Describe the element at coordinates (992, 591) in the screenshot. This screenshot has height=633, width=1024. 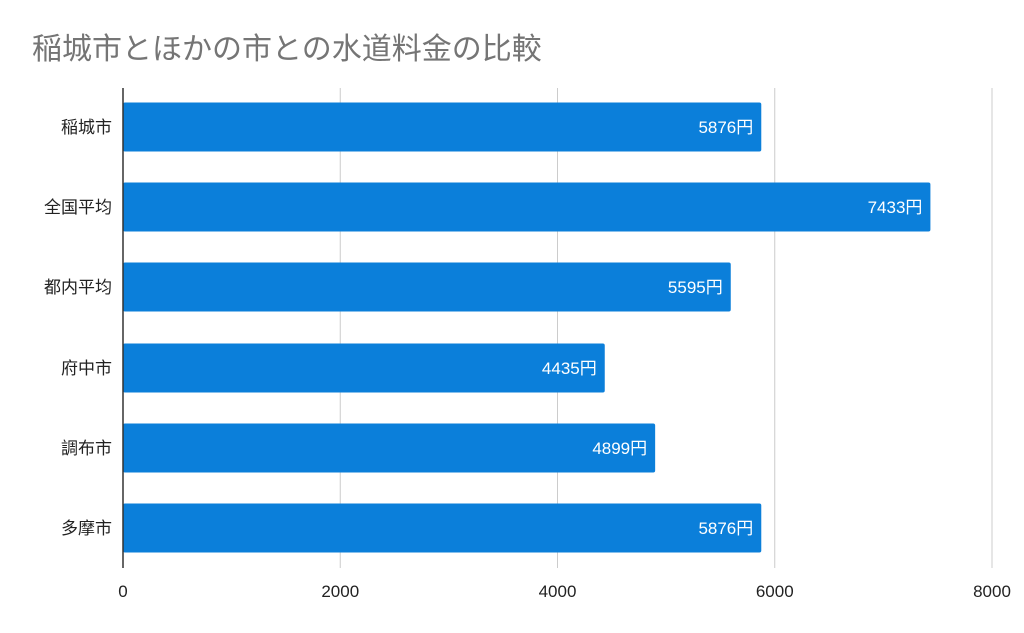
I see `x-tick-label: 8000` at that location.